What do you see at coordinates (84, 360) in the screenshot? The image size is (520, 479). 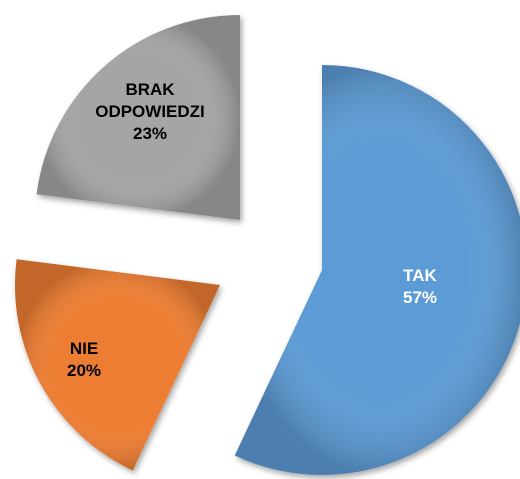 I see `slice-label: NIE 20%` at bounding box center [84, 360].